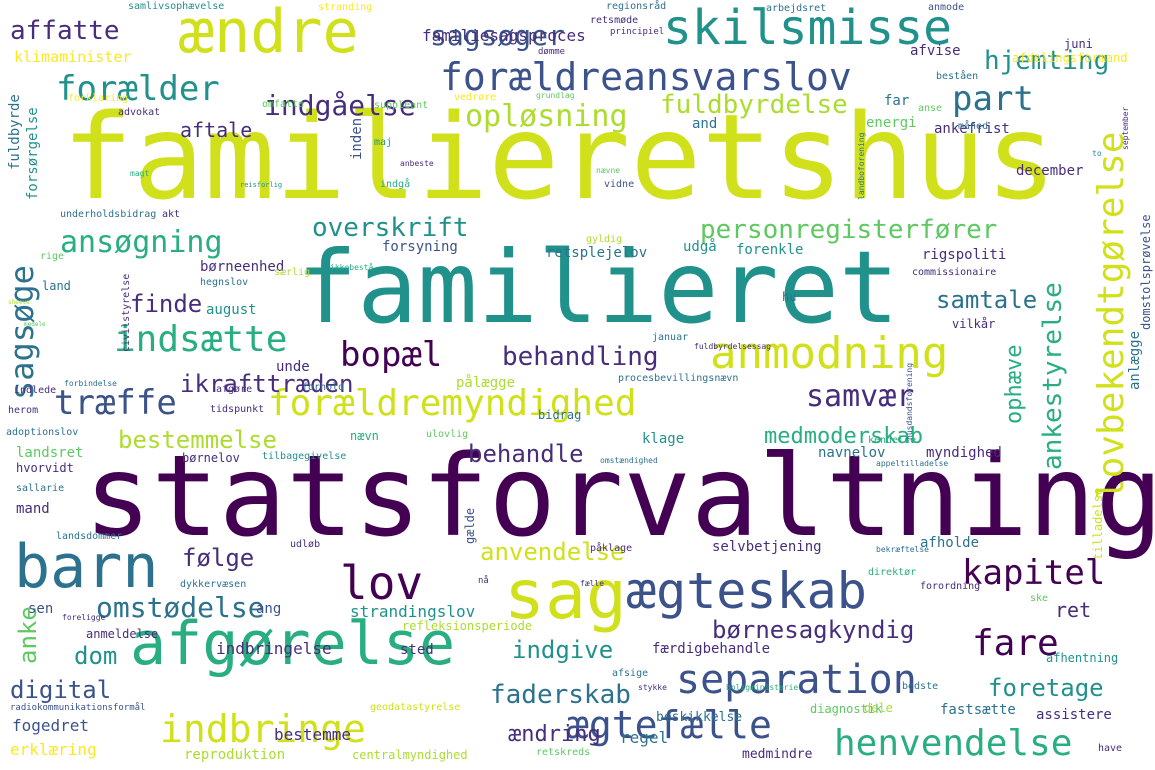  Describe the element at coordinates (84, 617) in the screenshot. I see `word: foreligge` at that location.